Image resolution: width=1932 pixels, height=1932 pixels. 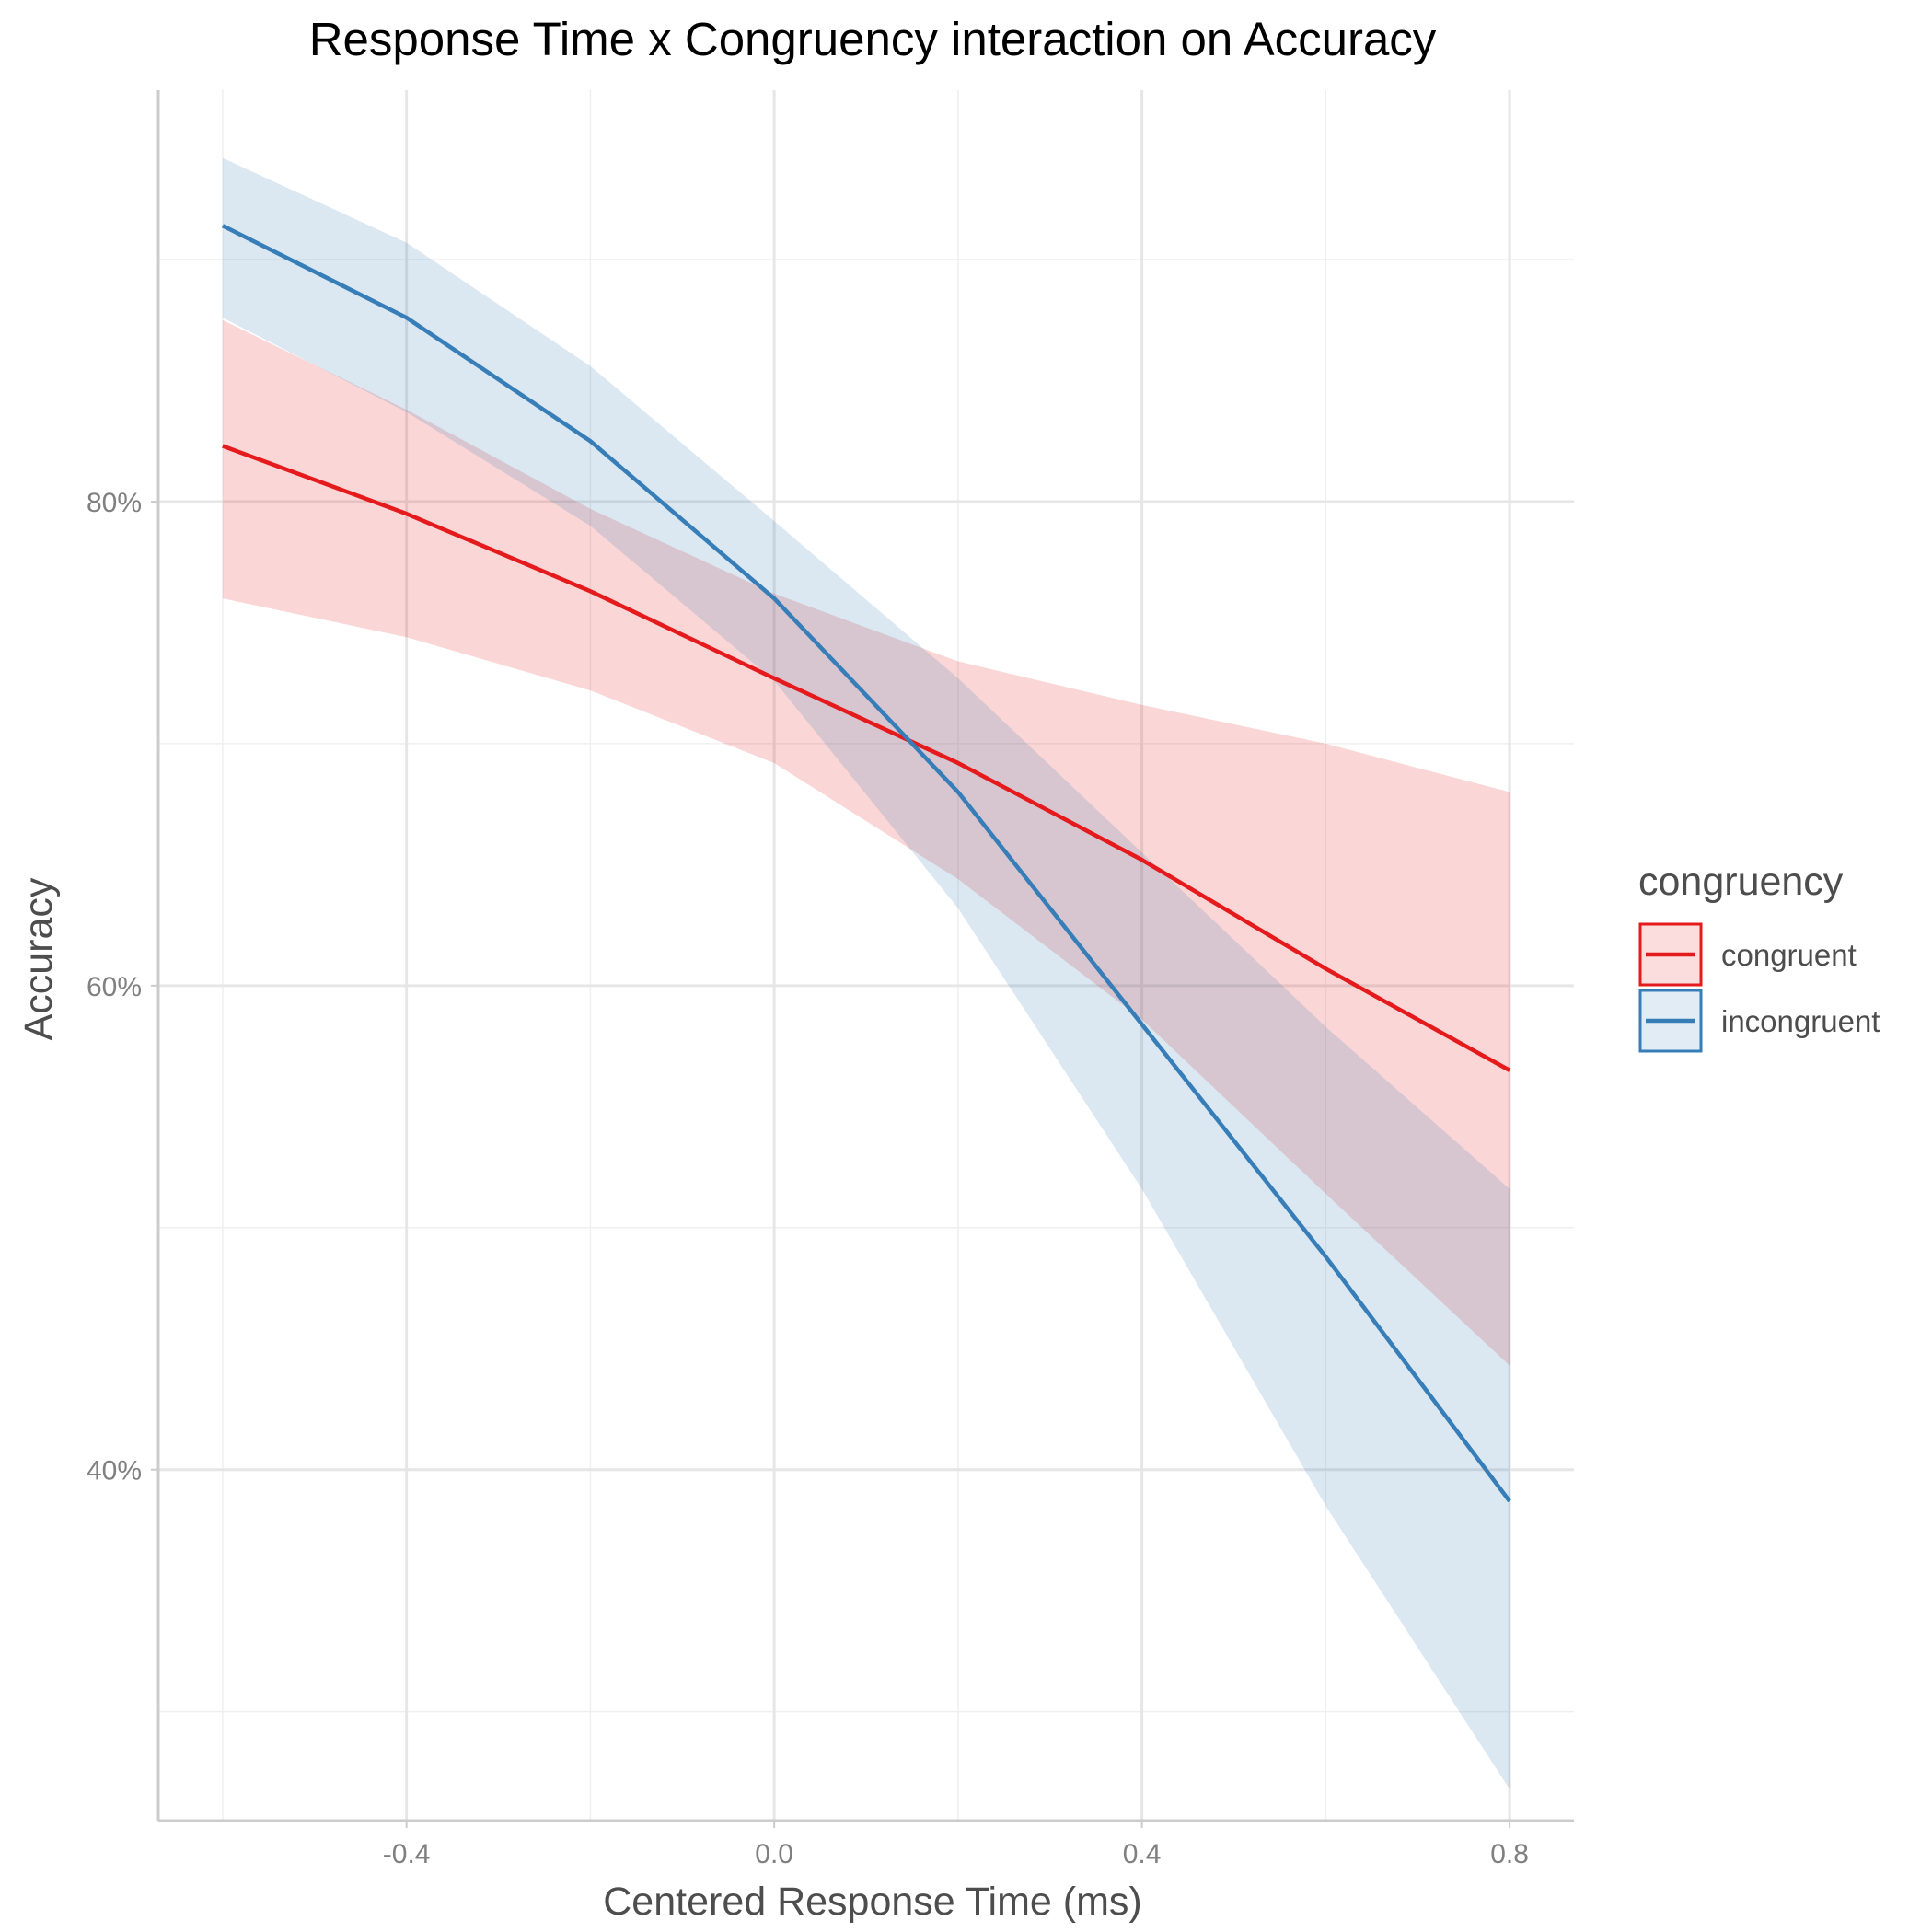 What do you see at coordinates (39, 958) in the screenshot?
I see `y-axis-title: Accuracy` at bounding box center [39, 958].